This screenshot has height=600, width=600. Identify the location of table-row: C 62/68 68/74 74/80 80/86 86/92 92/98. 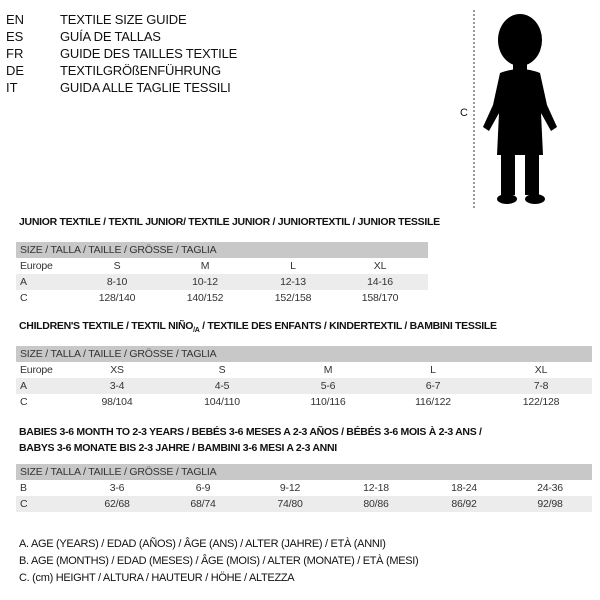
(304, 504).